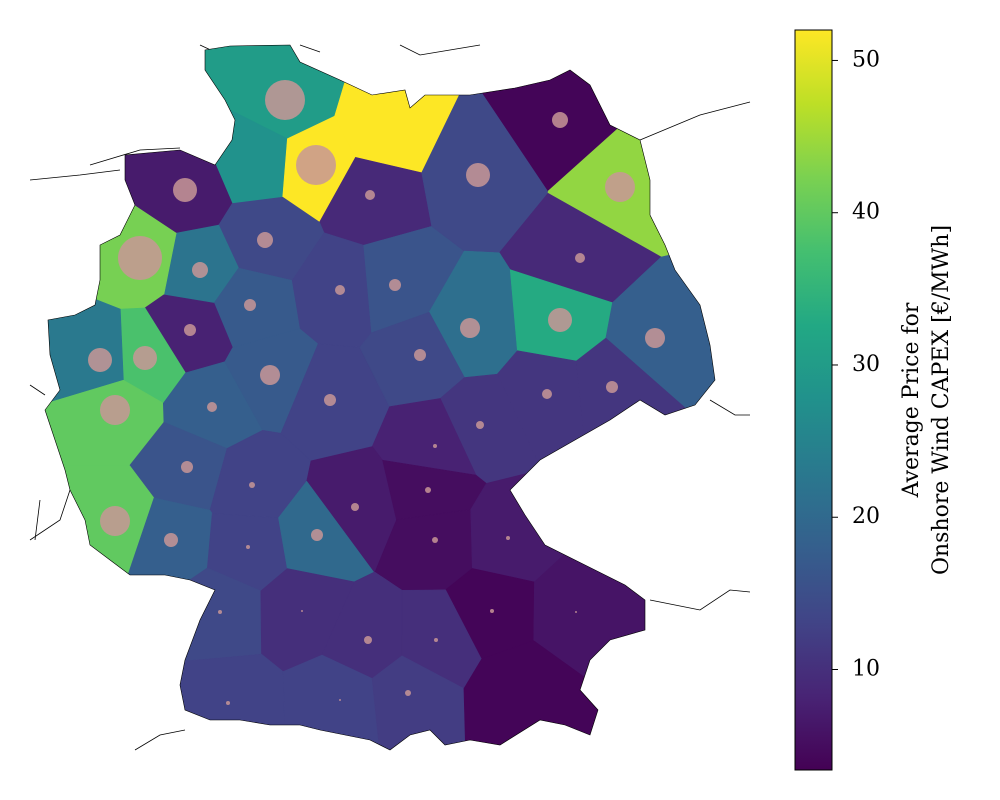 The height and width of the screenshot is (800, 1000). What do you see at coordinates (866, 59) in the screenshot?
I see `colorbar-tick-label: 50` at bounding box center [866, 59].